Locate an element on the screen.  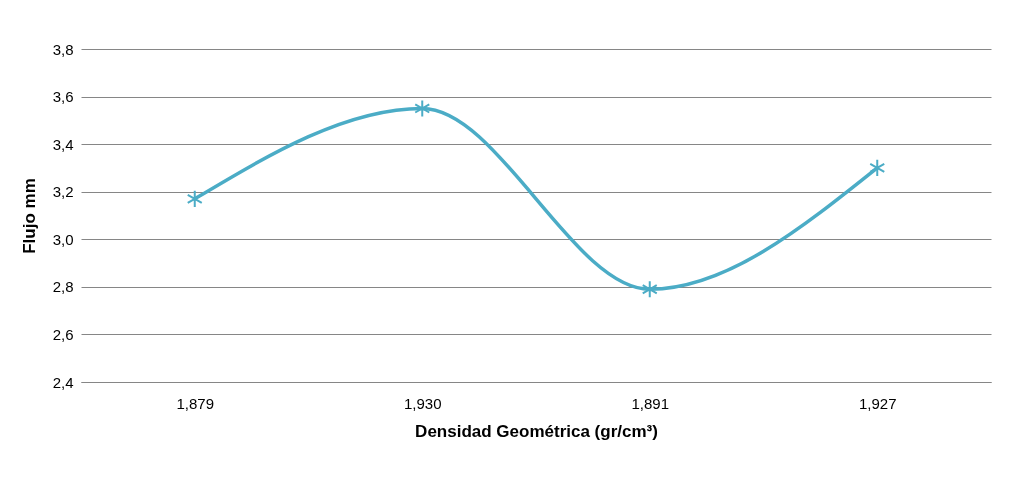
x-tick-label: 1,930 is located at coordinates (422, 403).